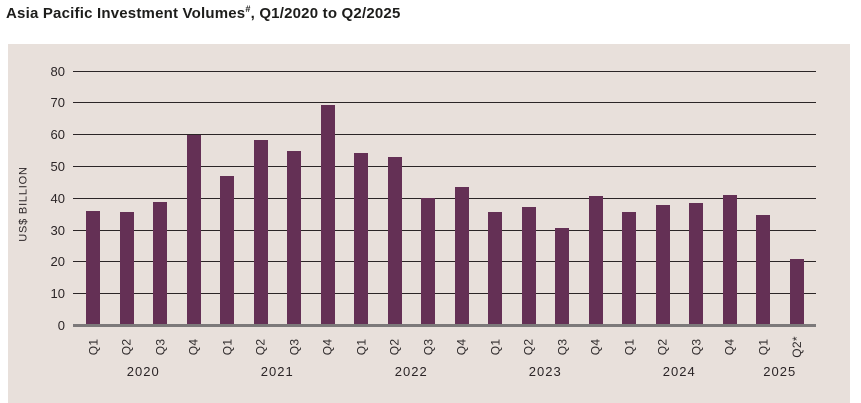 The height and width of the screenshot is (403, 861). What do you see at coordinates (561, 347) in the screenshot?
I see `x-tick-label-14: Q3` at bounding box center [561, 347].